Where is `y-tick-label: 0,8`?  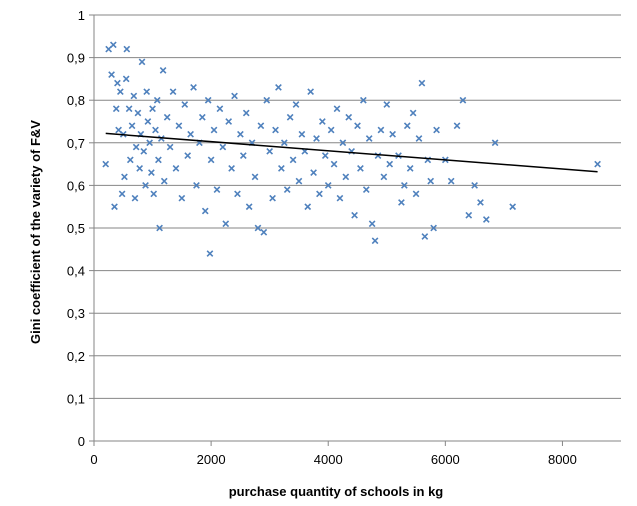
y-tick-label: 0,8 is located at coordinates (76, 100).